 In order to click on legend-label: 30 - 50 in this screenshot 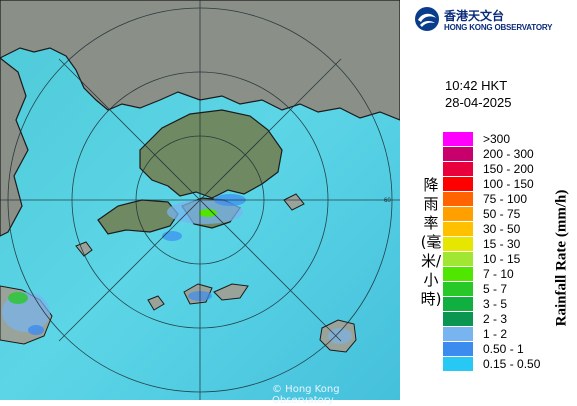, I will do `click(502, 229)`.